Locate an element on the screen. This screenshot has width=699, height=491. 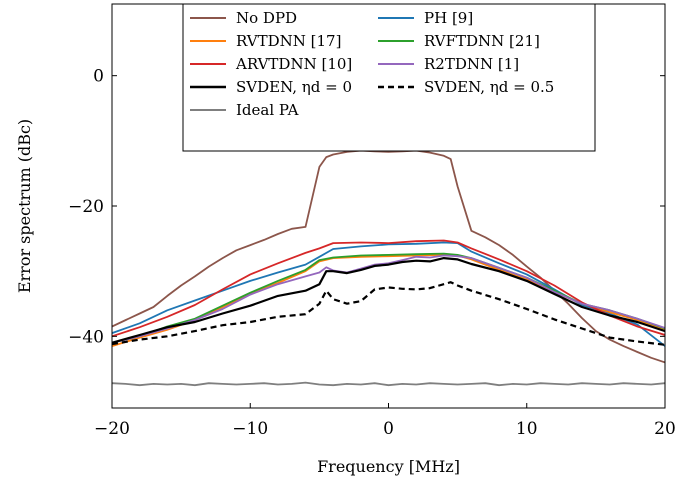
y-tick-label: −40 is located at coordinates (86, 337).